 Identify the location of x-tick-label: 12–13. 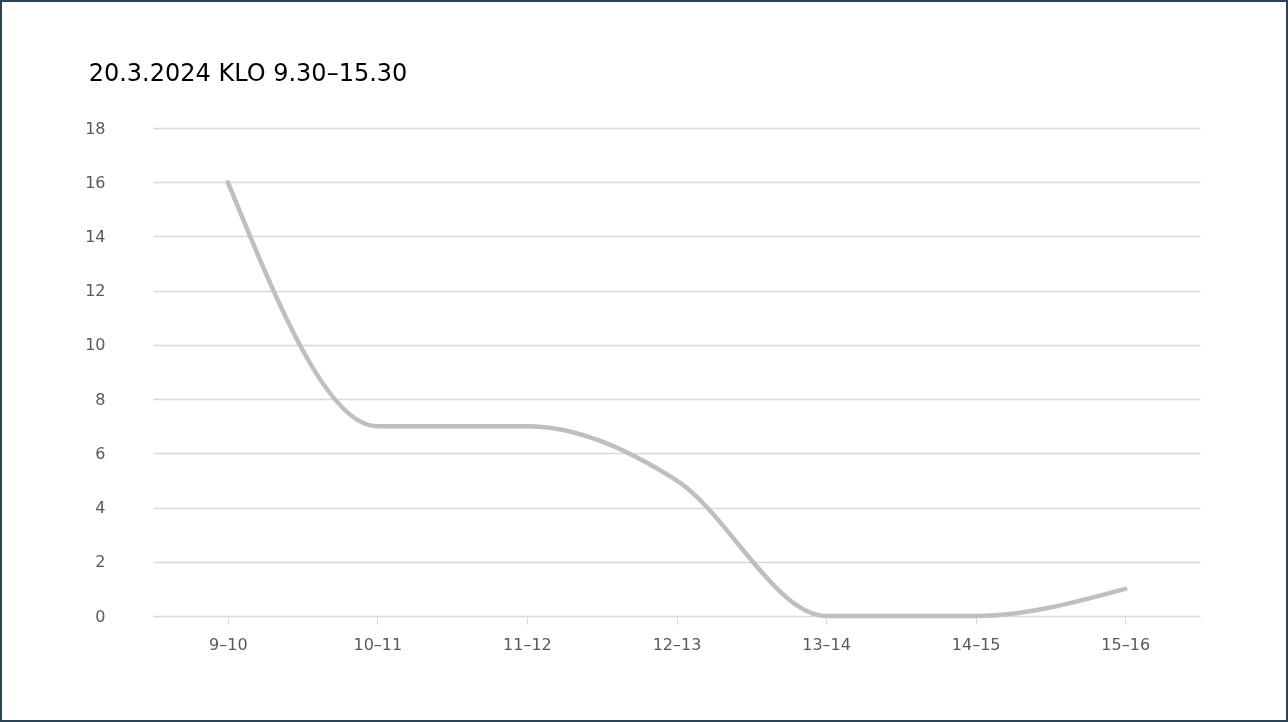
(677, 644).